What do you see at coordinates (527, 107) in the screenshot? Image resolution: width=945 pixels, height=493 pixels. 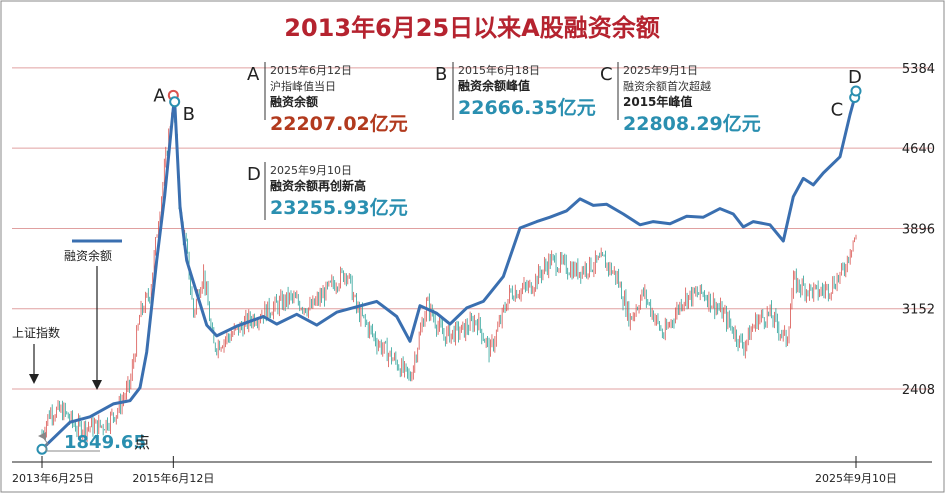 I see `annotation-value: 22666.35亿元` at bounding box center [527, 107].